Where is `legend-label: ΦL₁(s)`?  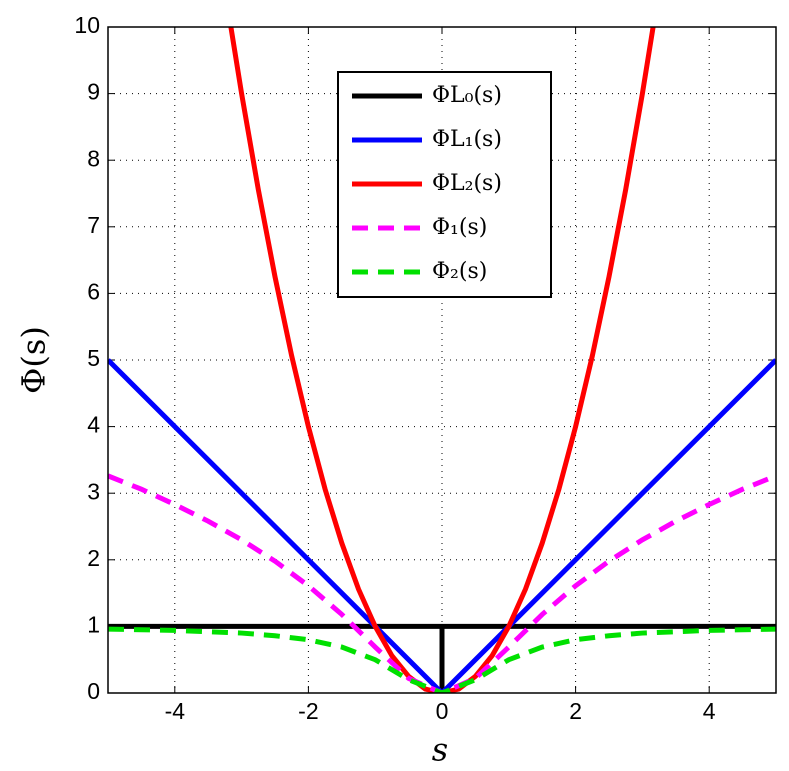 legend-label: ΦL₁(s) is located at coordinates (467, 139).